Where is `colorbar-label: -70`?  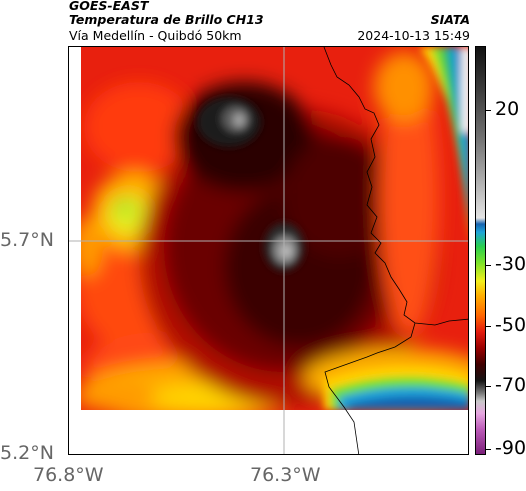 colorbar-label: -70 is located at coordinates (510, 385).